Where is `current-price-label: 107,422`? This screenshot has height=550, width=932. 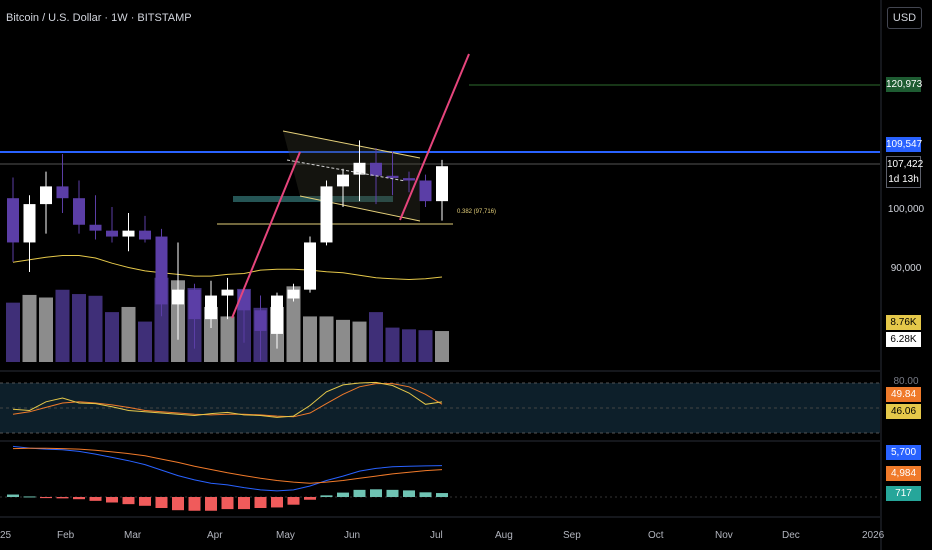 current-price-label: 107,422 is located at coordinates (904, 164).